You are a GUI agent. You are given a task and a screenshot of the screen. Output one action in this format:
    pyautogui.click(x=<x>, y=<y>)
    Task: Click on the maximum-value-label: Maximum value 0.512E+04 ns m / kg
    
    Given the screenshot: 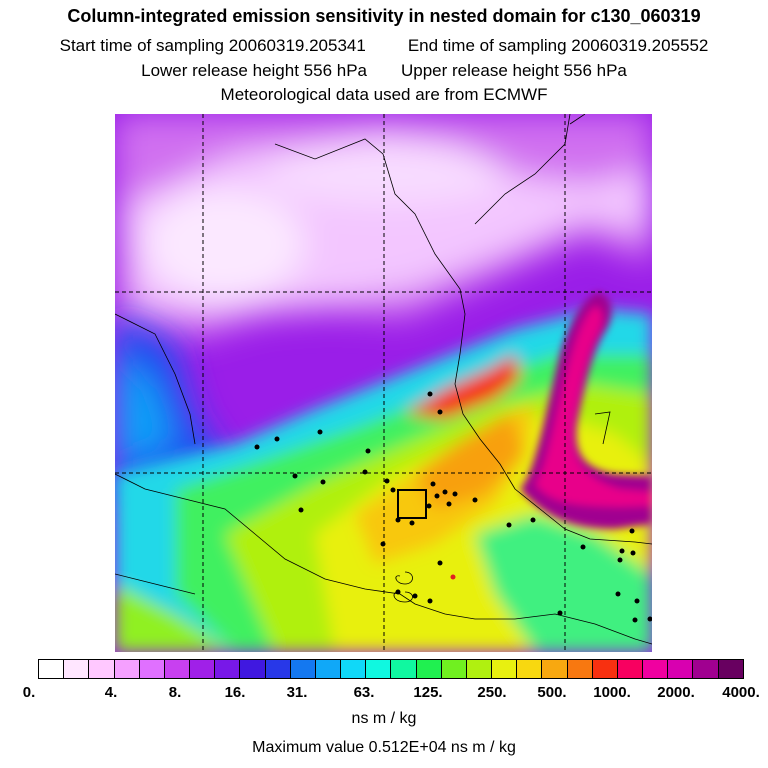 What is the action you would take?
    pyautogui.click(x=384, y=747)
    